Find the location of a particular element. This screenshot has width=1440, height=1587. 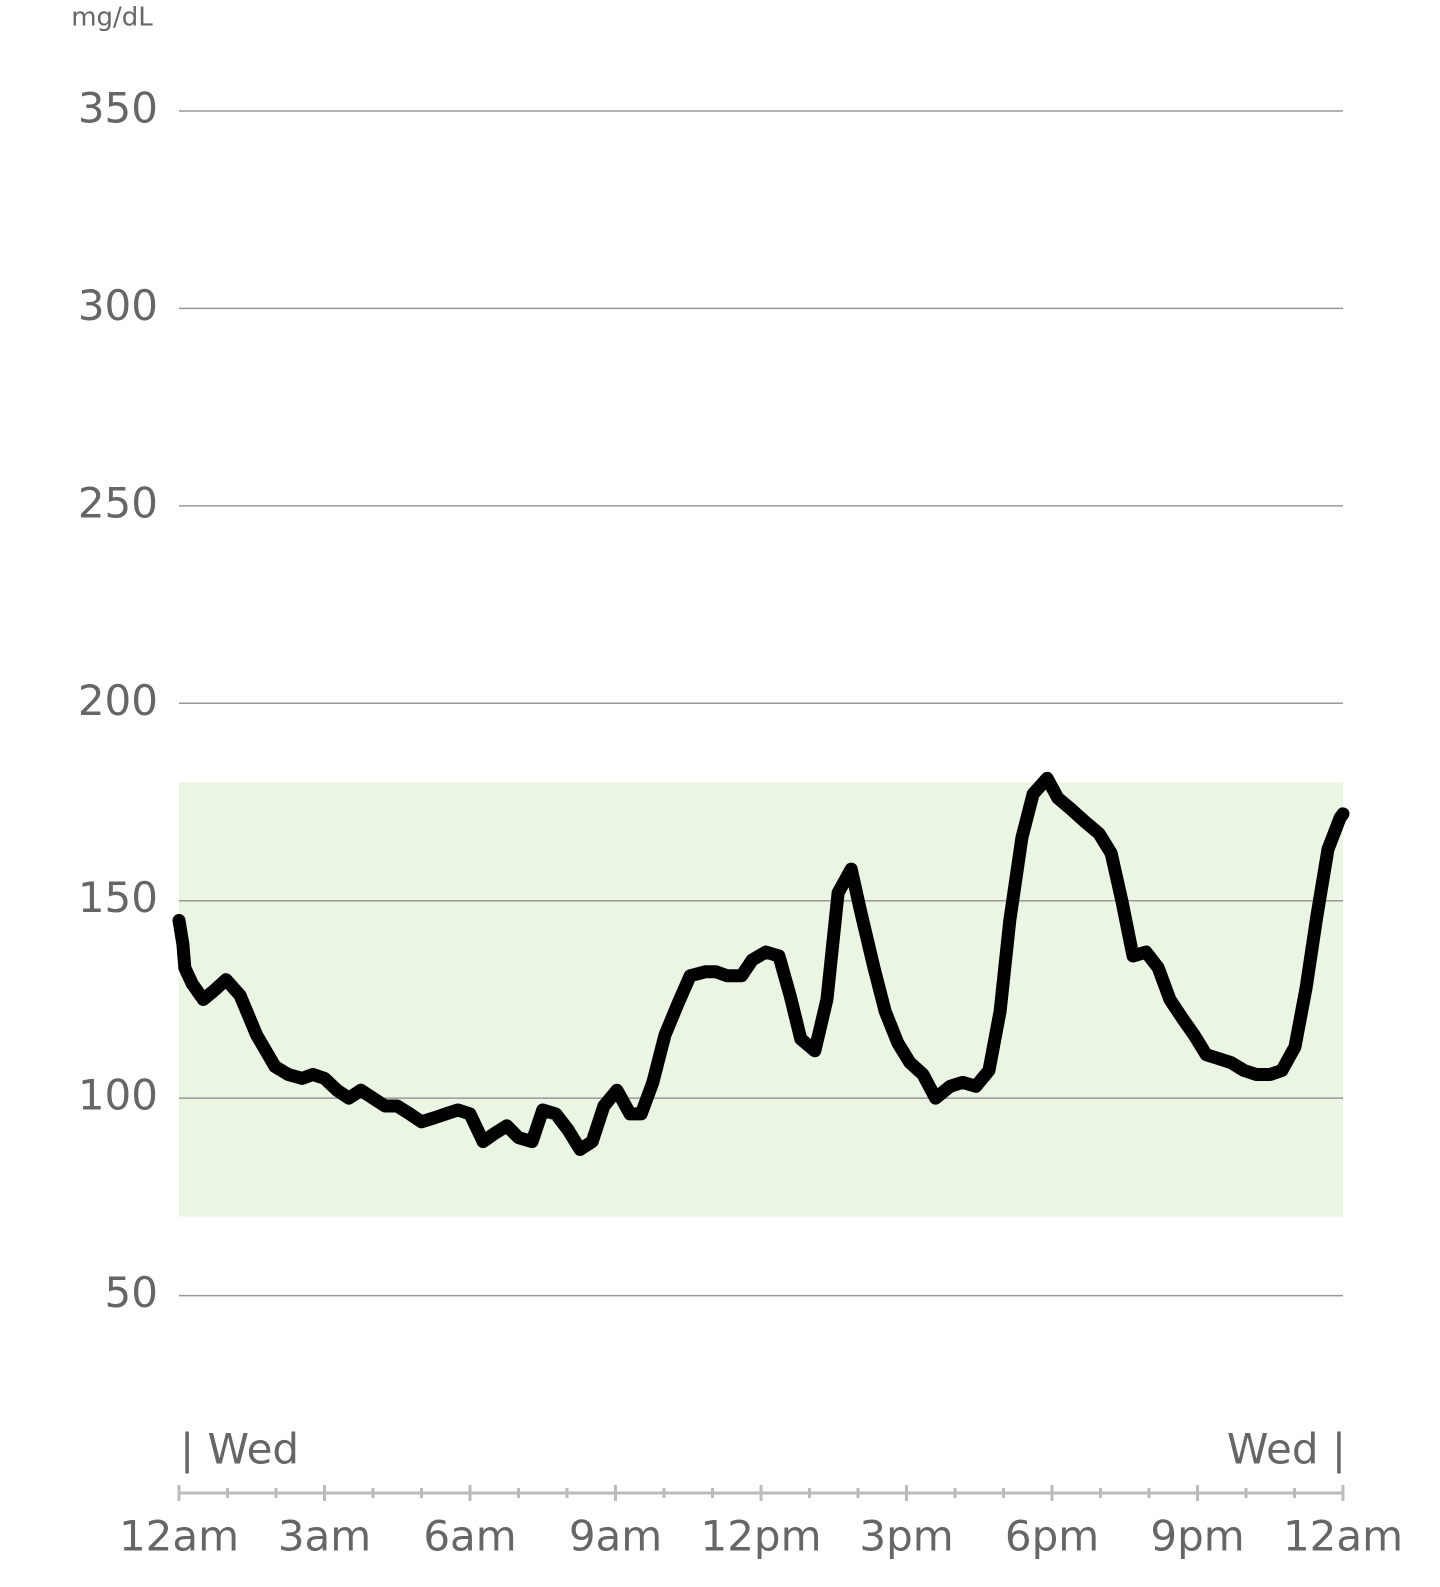

y-tick-label: 300 is located at coordinates (118, 305).